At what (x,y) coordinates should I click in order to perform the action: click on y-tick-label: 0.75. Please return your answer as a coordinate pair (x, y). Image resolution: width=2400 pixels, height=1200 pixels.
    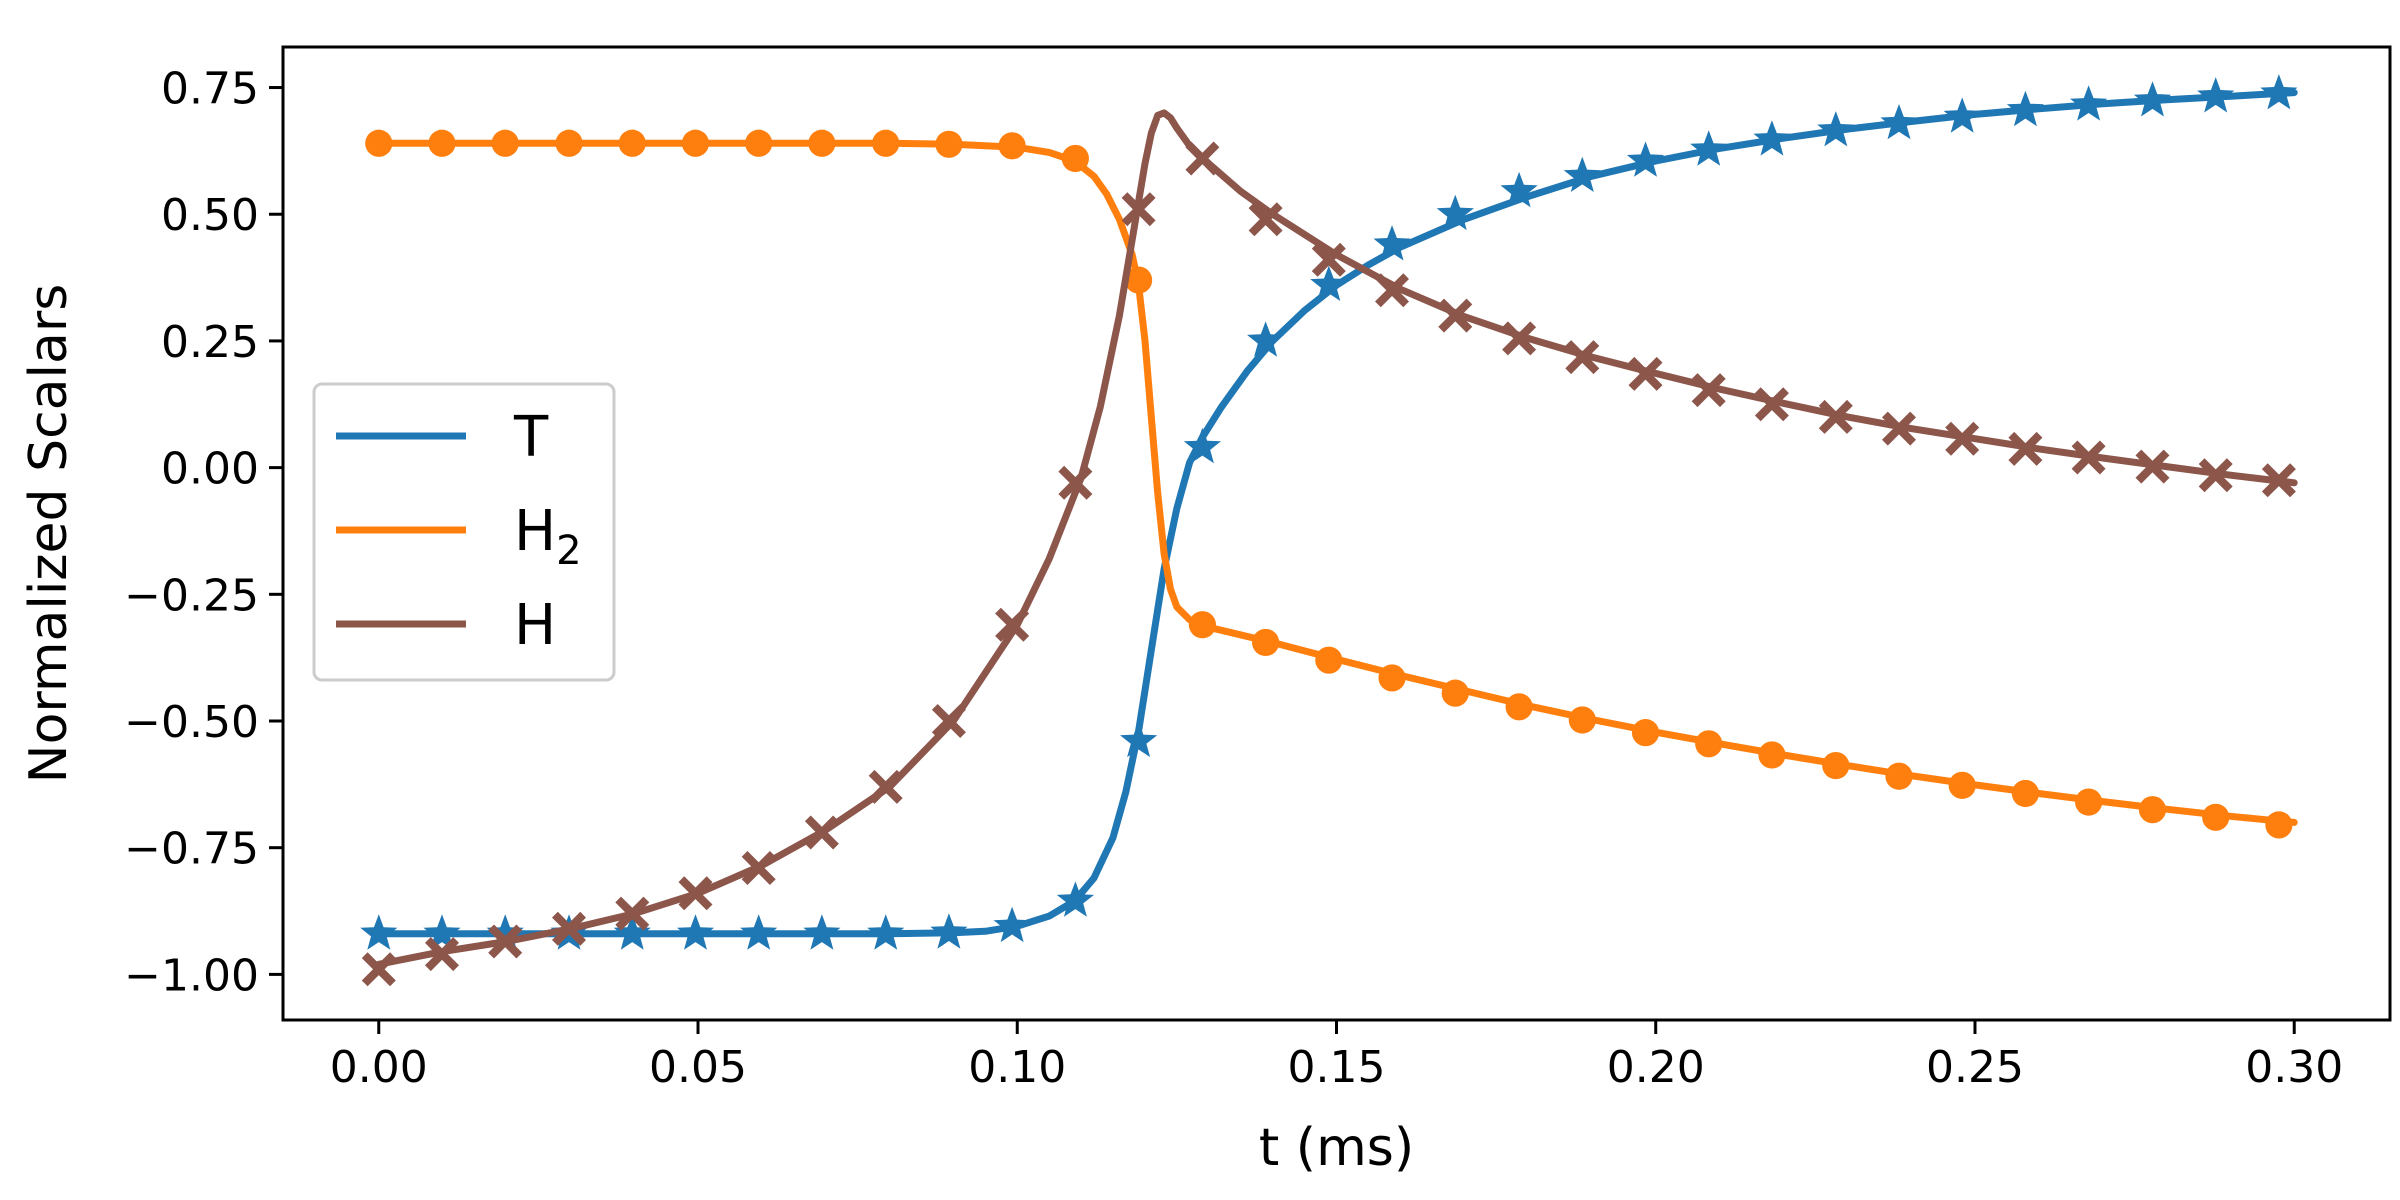
    Looking at the image, I should click on (210, 89).